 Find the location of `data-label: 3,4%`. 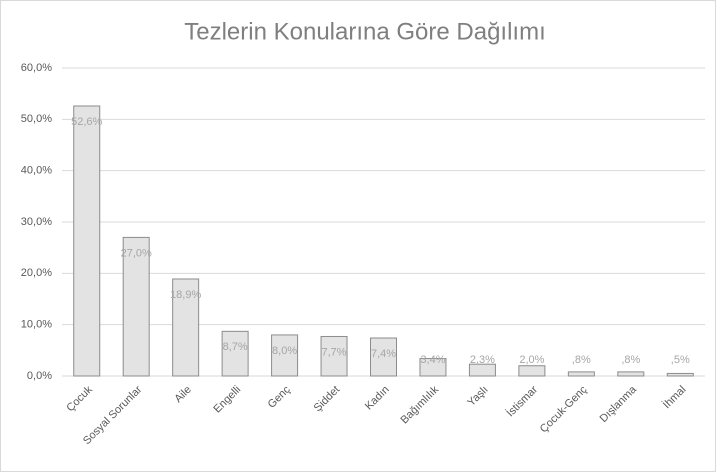

data-label: 3,4% is located at coordinates (432, 360).